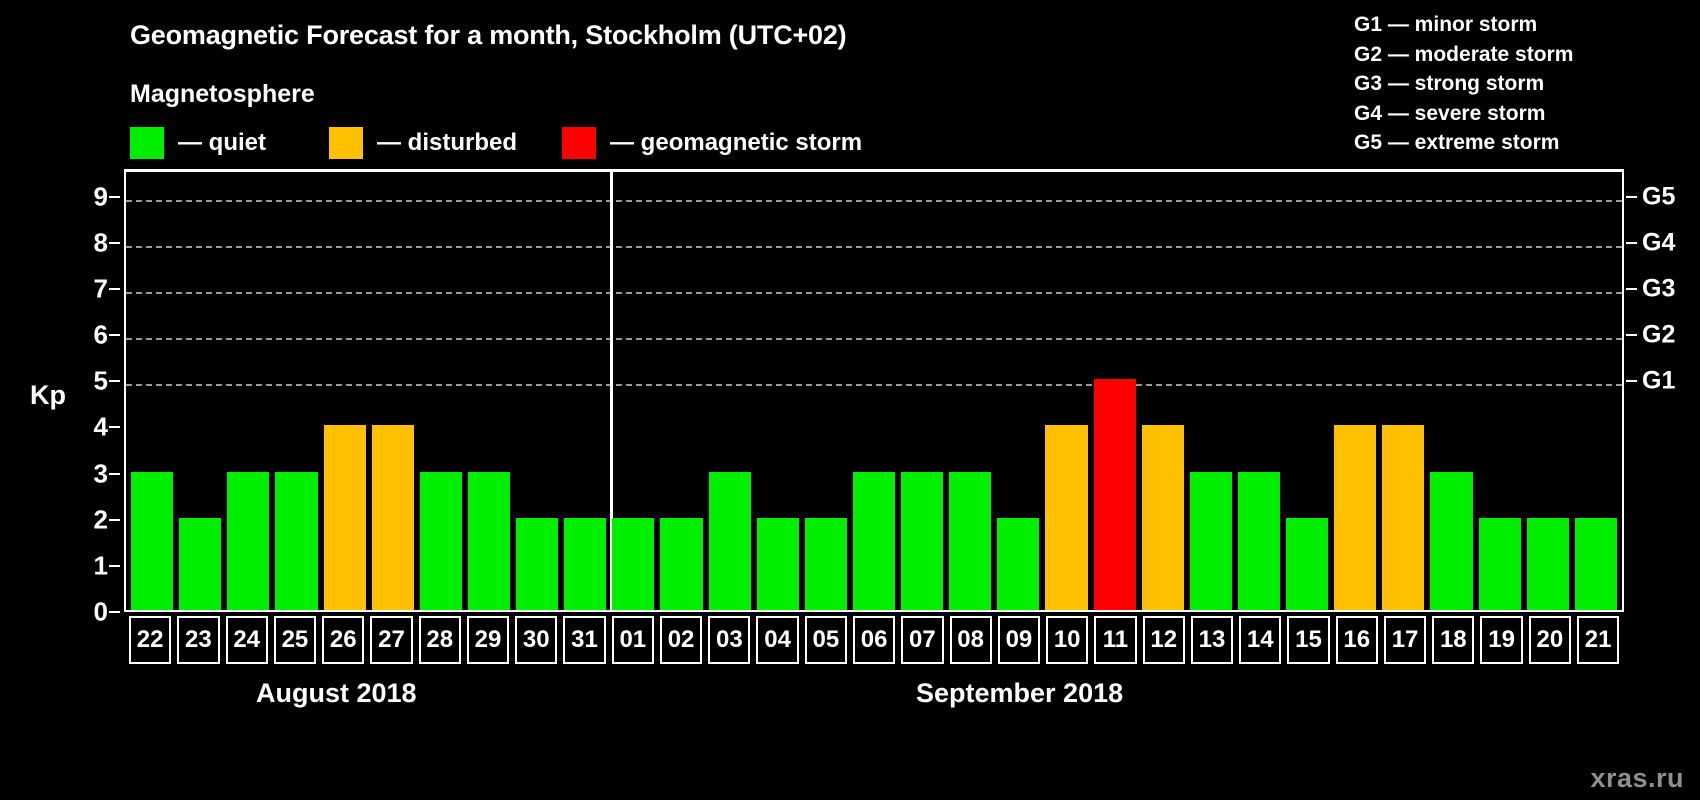 The image size is (1700, 800). I want to click on day-label-20: 20, so click(1549, 640).